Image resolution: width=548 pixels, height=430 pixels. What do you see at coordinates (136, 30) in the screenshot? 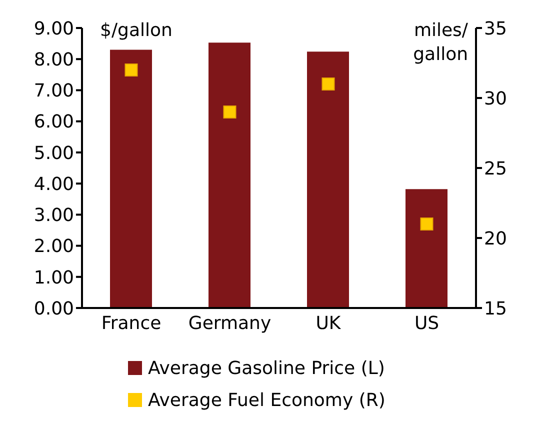
I see `y-axis-title: $/gallon` at bounding box center [136, 30].